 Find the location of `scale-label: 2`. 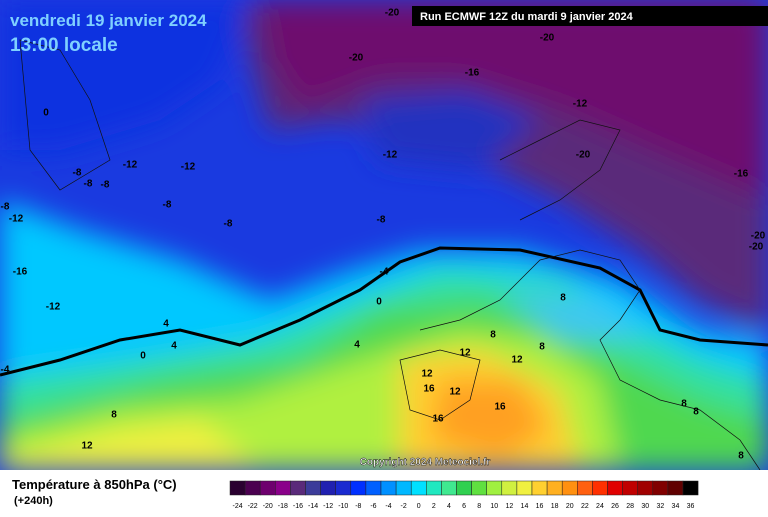

scale-label: 2 is located at coordinates (434, 506).